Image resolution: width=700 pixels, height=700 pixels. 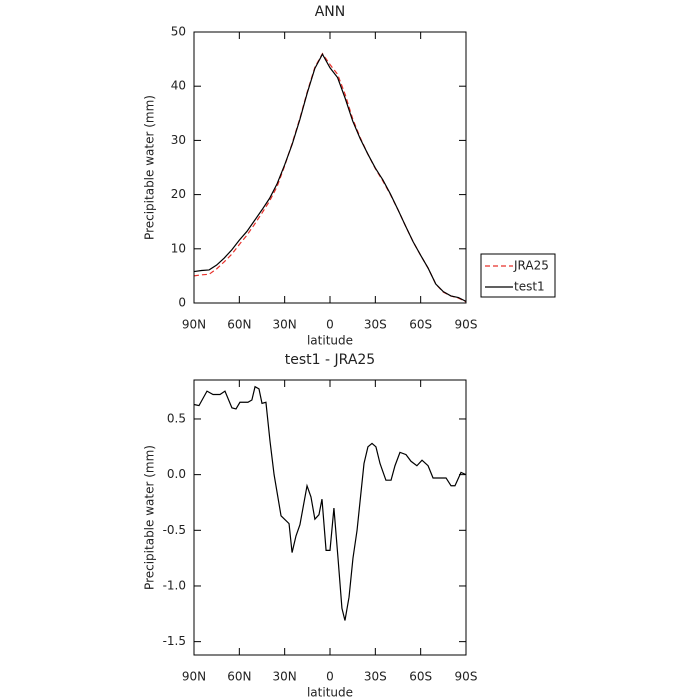 I want to click on y-tick-label: -1.0, so click(x=174, y=585).